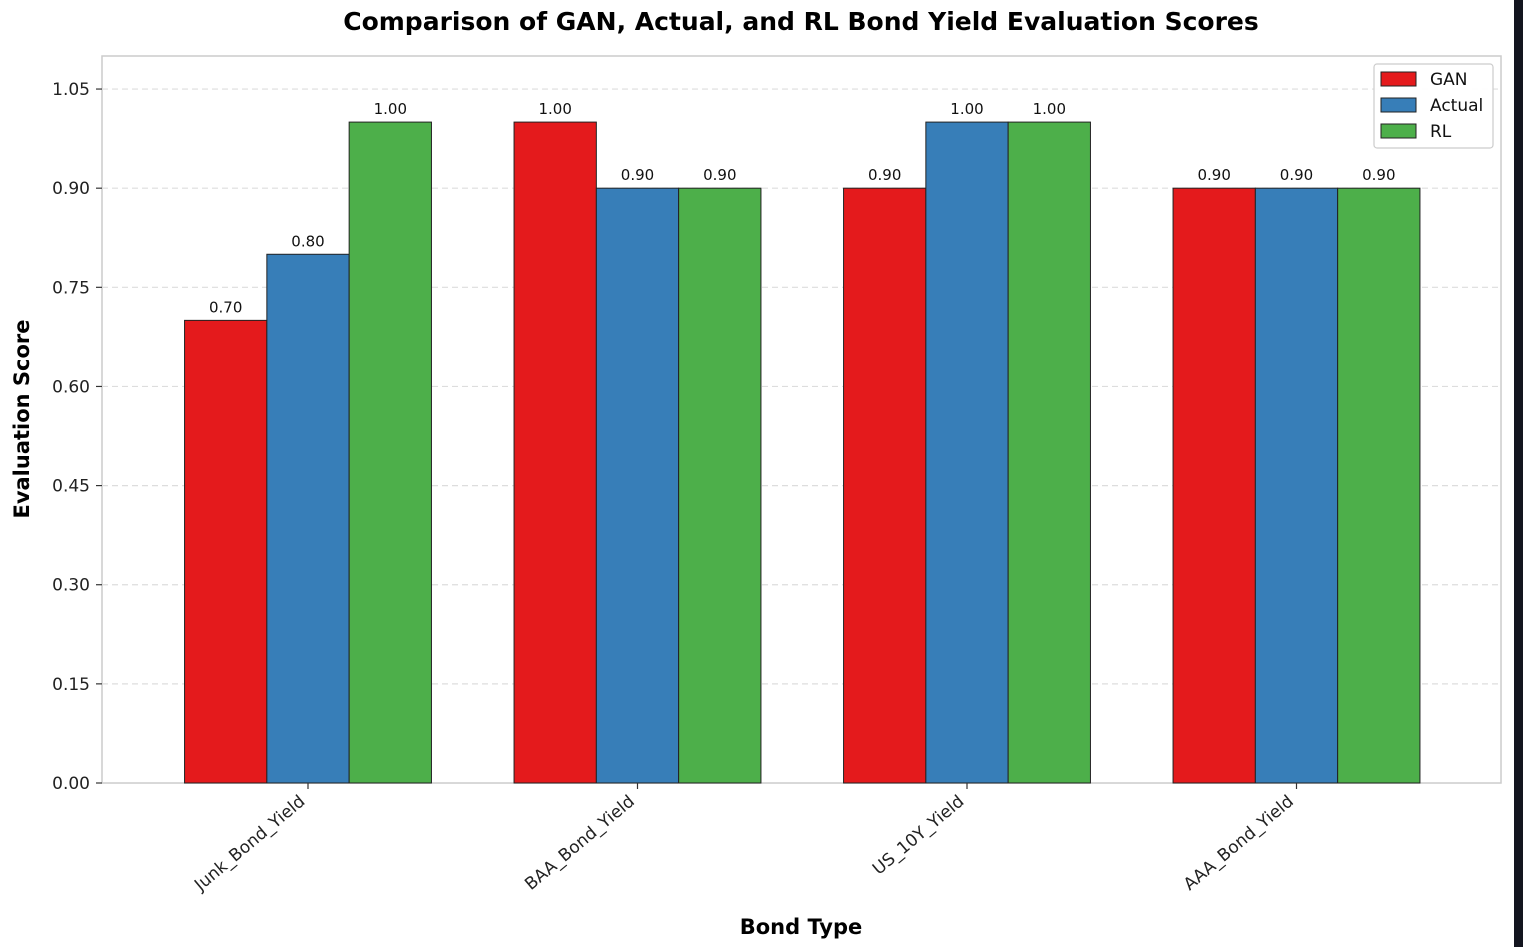 The image size is (1523, 947). Describe the element at coordinates (71, 189) in the screenshot. I see `y-tick-label: 0.90` at that location.